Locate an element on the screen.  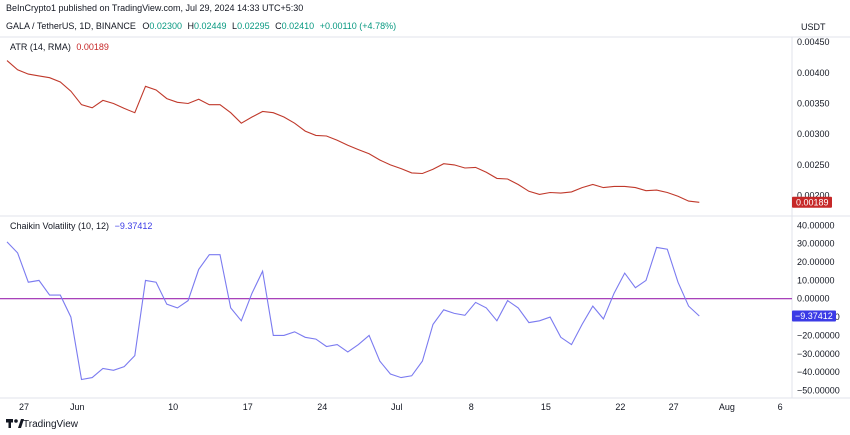
chaikin-last-value: −9.37412 is located at coordinates (134, 226).